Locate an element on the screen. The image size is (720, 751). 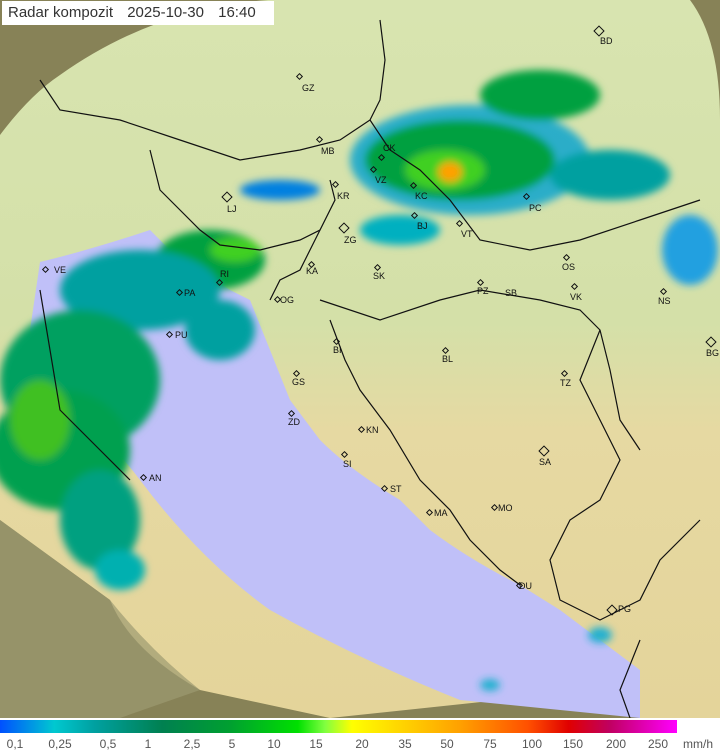
city-label: SK is located at coordinates (379, 276).